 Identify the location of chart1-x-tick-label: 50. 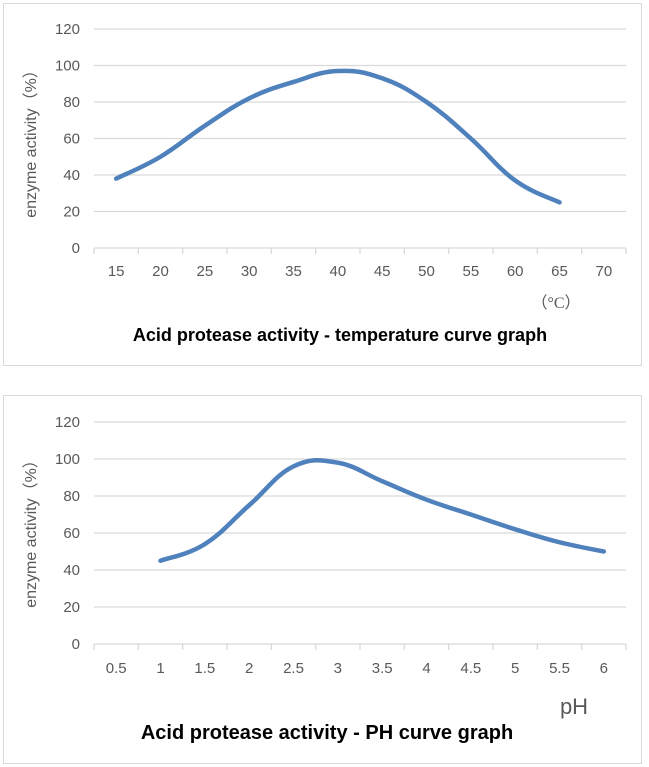
(426, 271).